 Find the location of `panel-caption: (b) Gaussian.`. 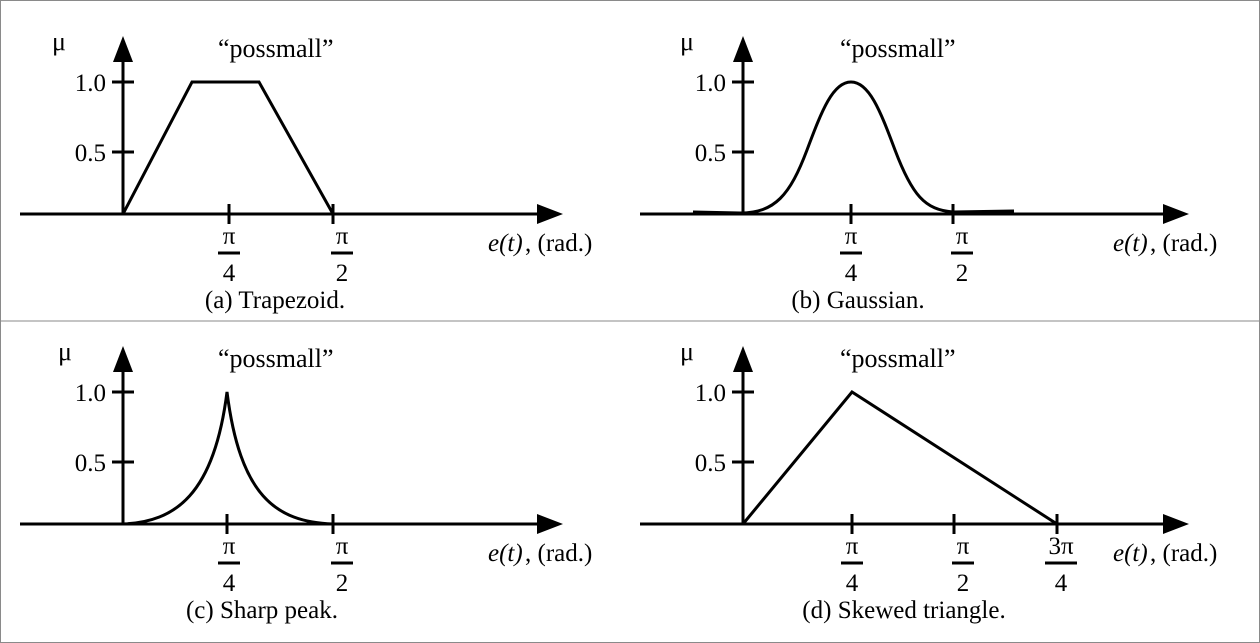

panel-caption: (b) Gaussian. is located at coordinates (857, 300).